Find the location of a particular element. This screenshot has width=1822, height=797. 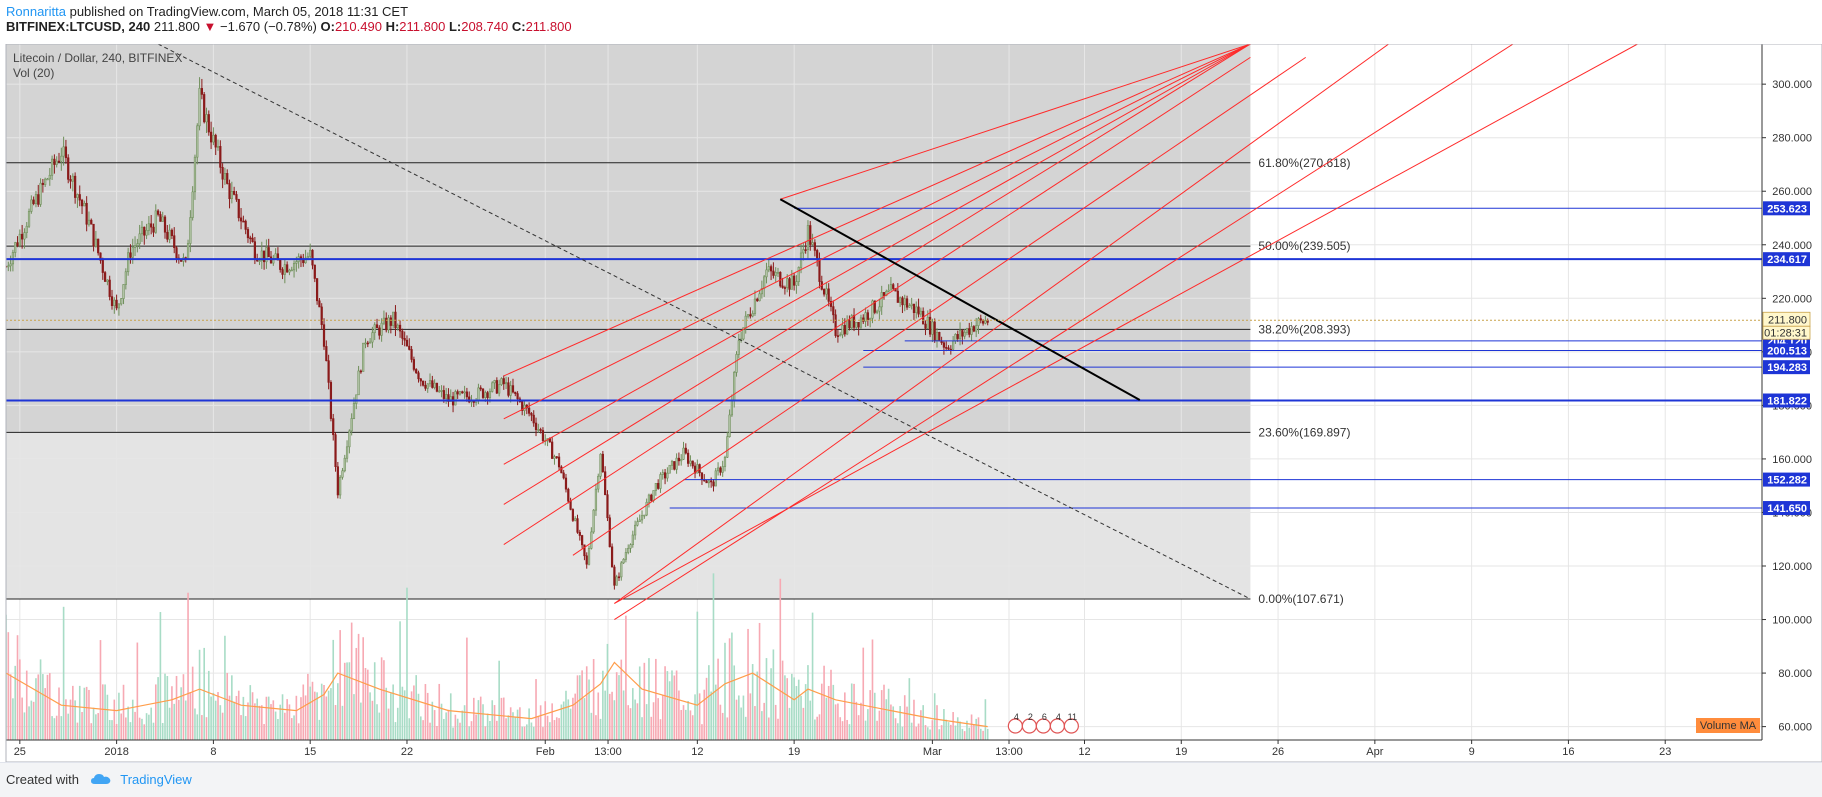

symbol-label: BITFINEX:LTCUSD, 240 is located at coordinates (78, 26).